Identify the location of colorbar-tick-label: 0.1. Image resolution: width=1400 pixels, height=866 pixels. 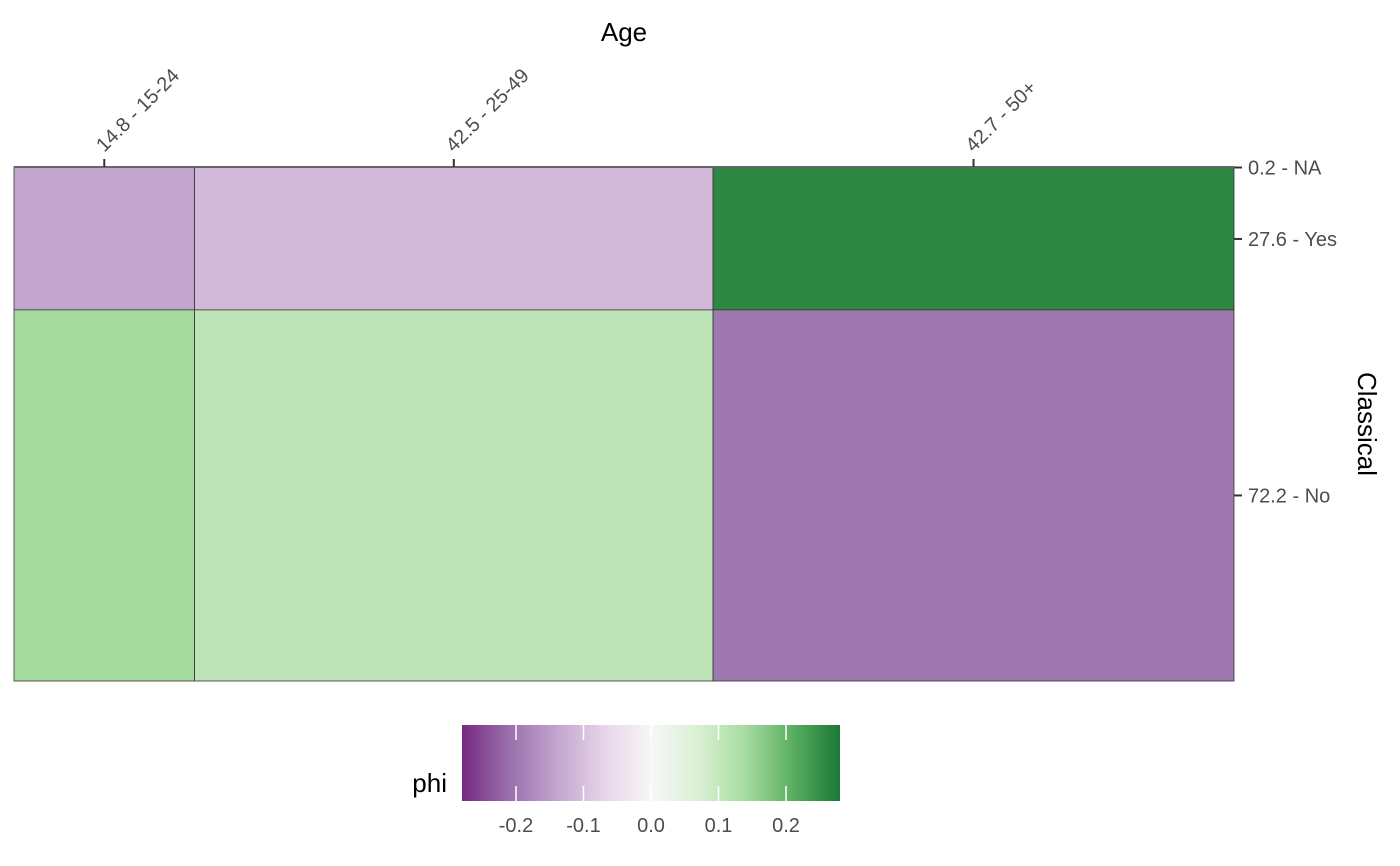
(719, 826).